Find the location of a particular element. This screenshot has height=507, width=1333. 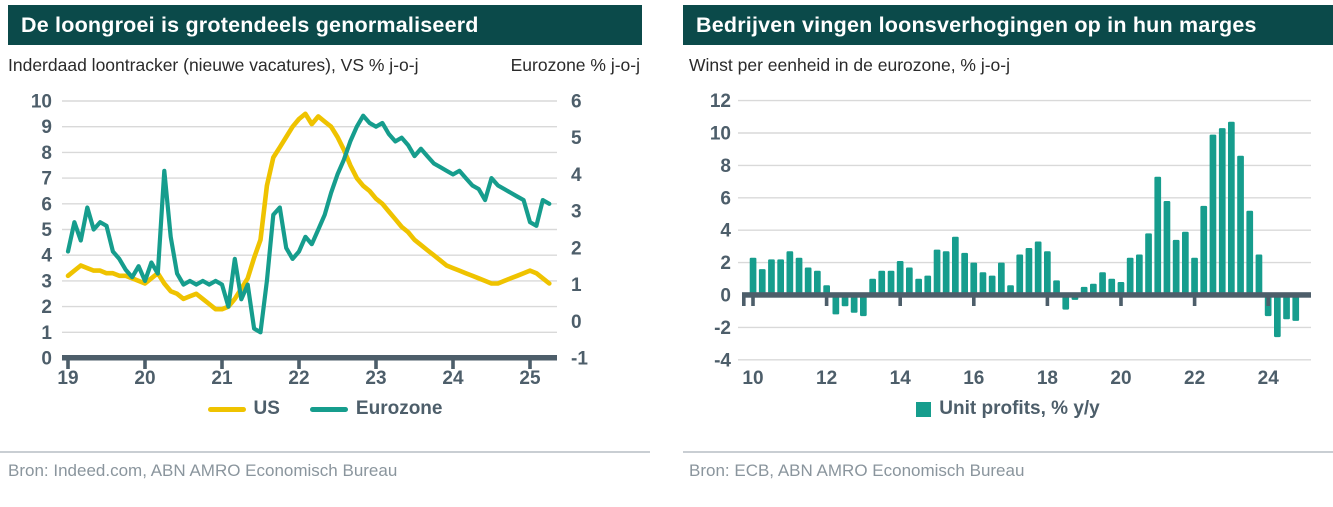

bar-x-axis: 10 12 14 16 18 20 22 24 is located at coordinates (1026, 340).